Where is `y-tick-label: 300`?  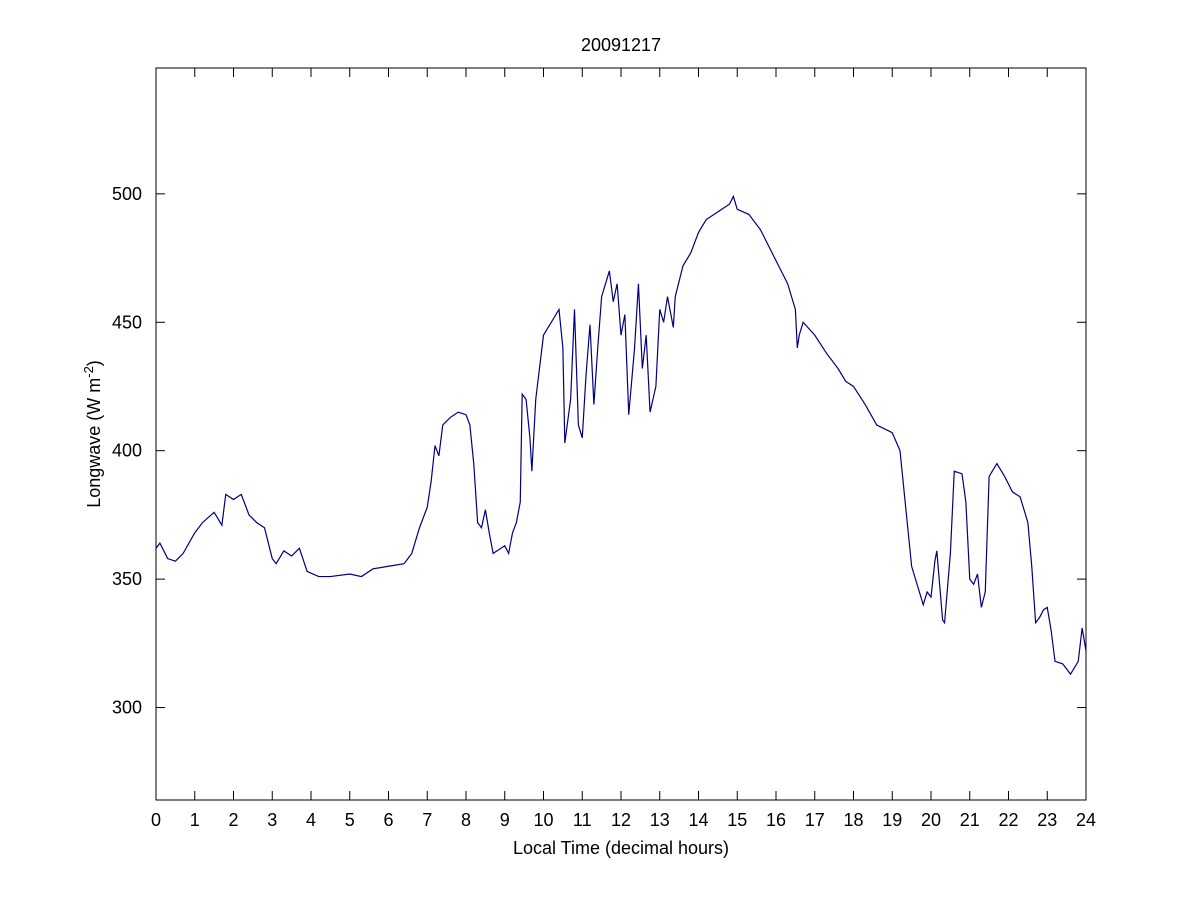 y-tick-label: 300 is located at coordinates (127, 708).